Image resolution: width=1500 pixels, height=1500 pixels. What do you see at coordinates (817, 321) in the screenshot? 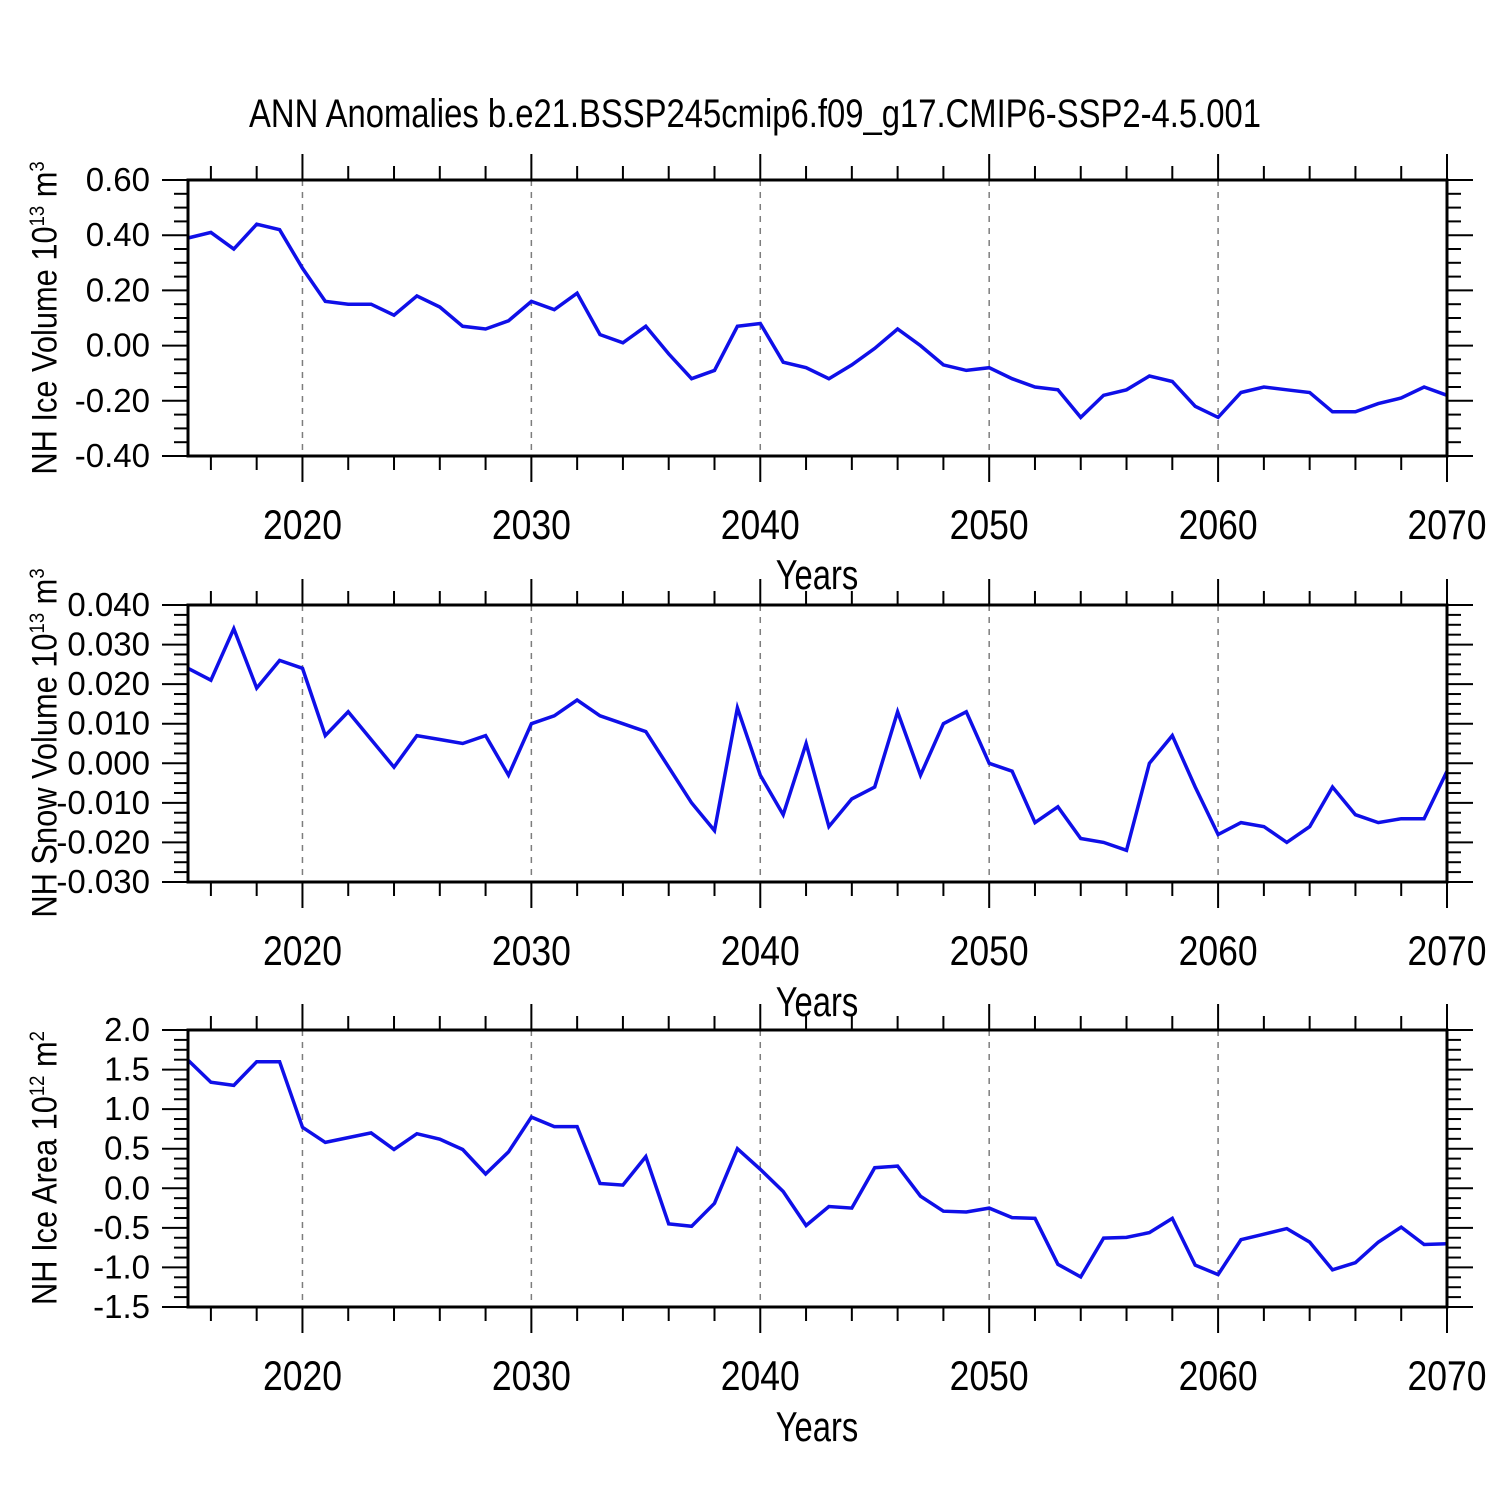
I see `ice-volume-series-line` at bounding box center [817, 321].